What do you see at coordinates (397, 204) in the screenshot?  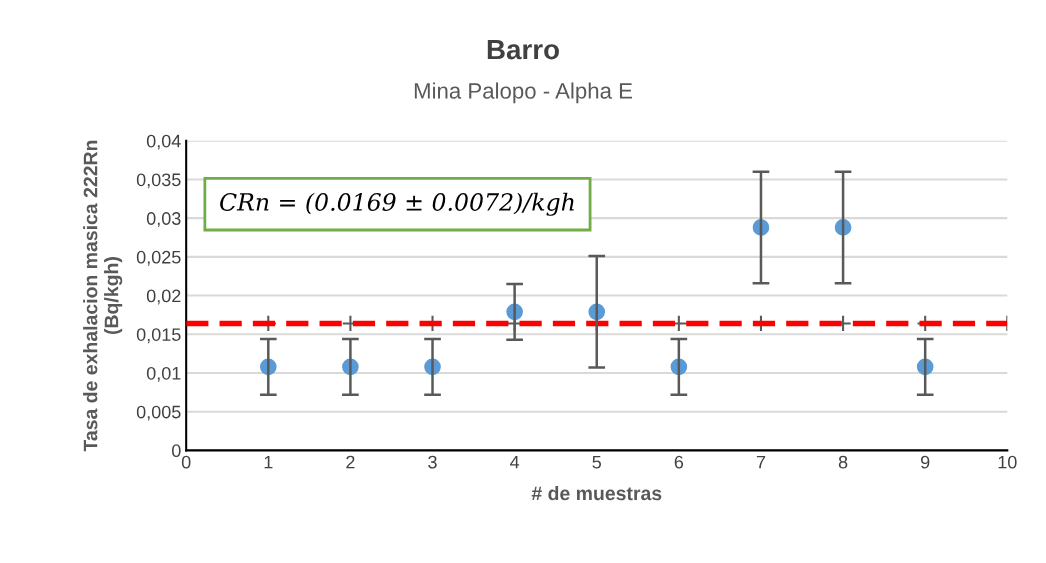 I see `annotation: CRn = (0.0169 ± 0.0072)/kgh` at bounding box center [397, 204].